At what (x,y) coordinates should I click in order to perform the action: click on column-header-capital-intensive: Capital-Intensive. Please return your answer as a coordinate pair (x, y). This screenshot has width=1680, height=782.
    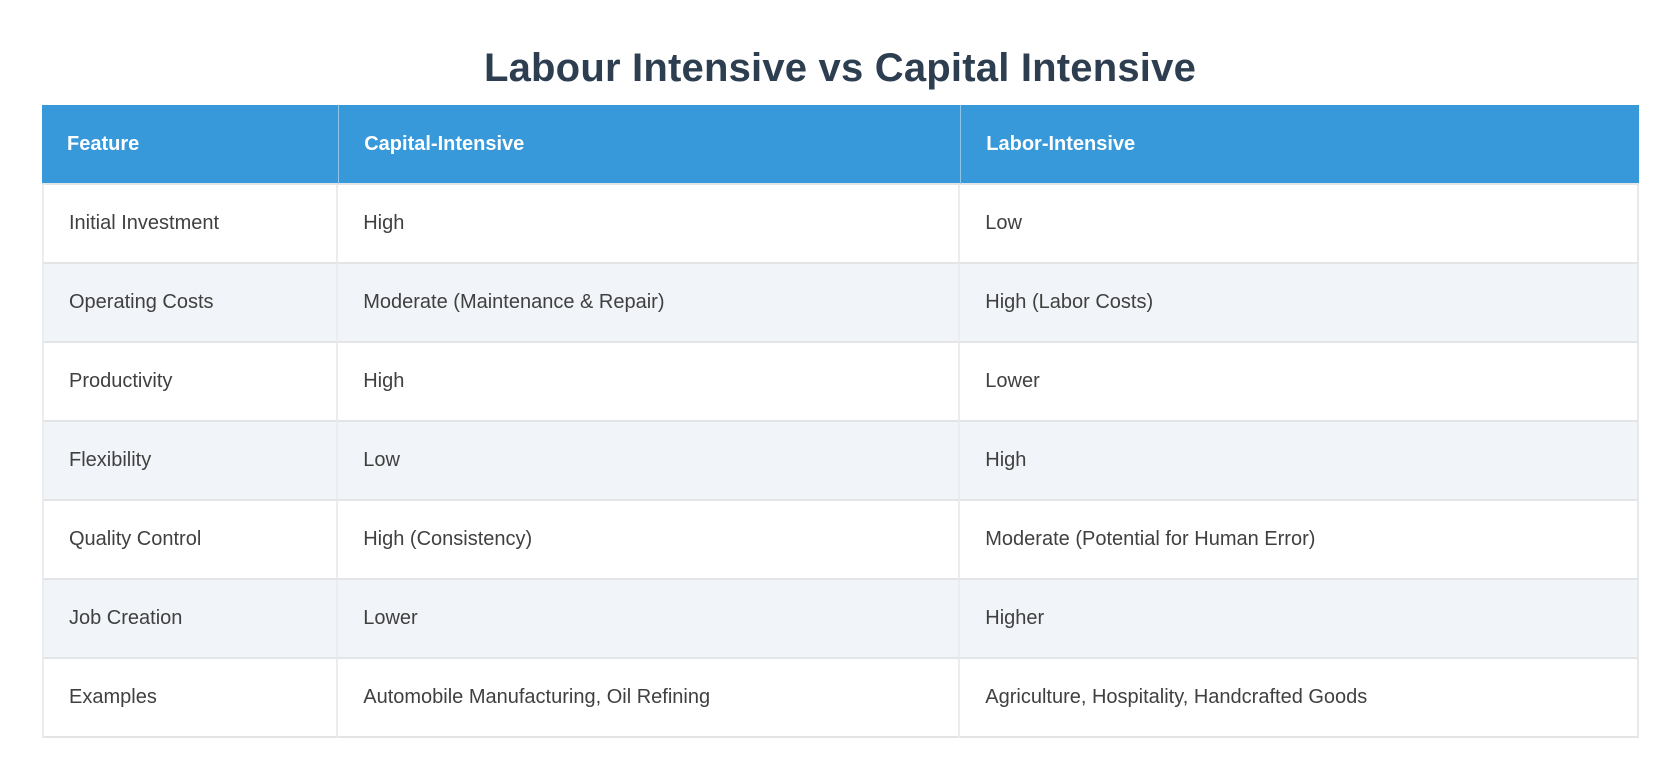
    Looking at the image, I should click on (649, 145).